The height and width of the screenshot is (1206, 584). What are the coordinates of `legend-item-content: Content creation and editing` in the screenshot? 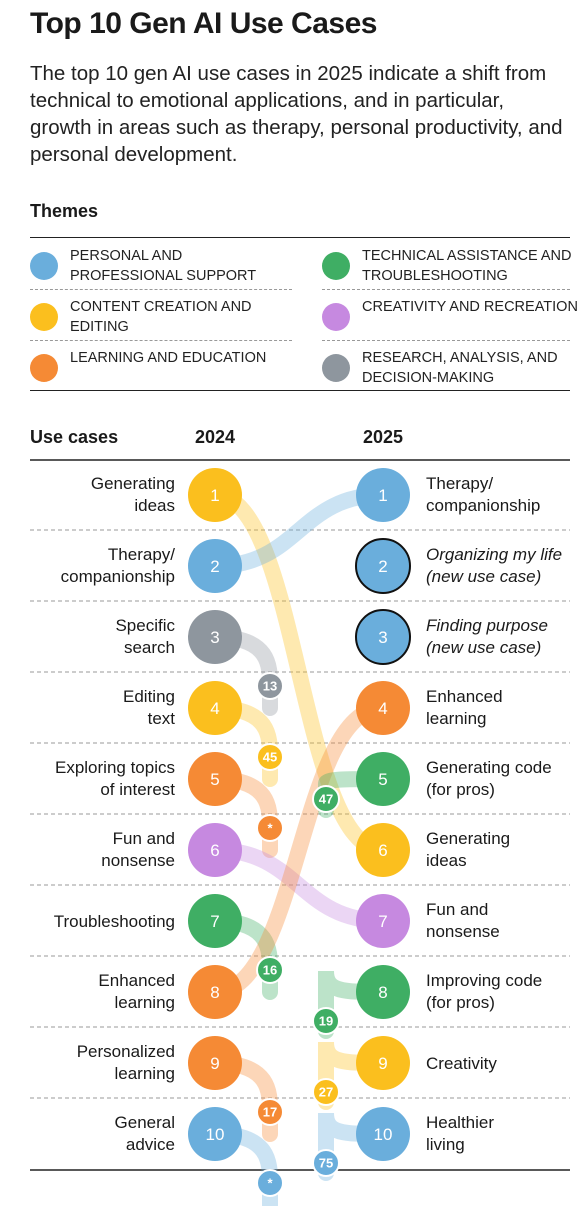 It's located at (165, 316).